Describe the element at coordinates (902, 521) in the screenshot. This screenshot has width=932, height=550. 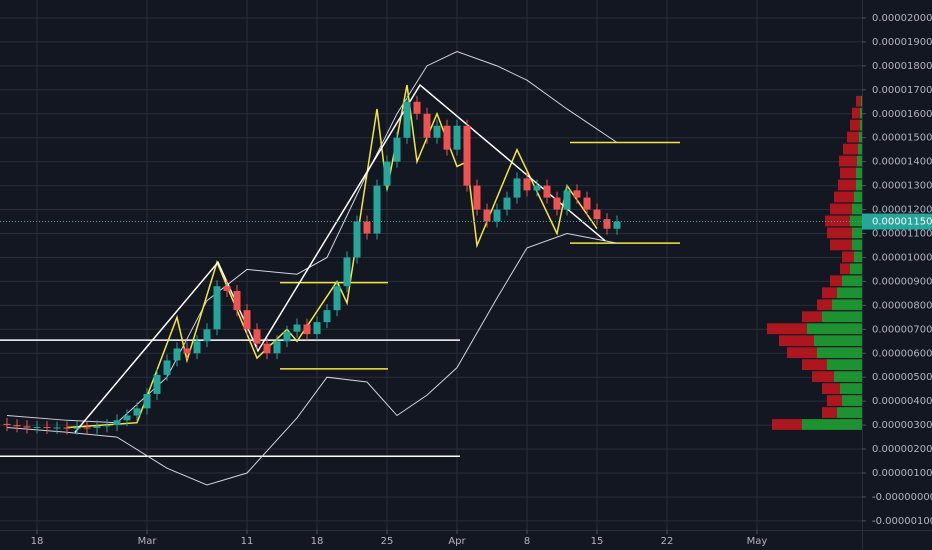
I see `y-tick-label: -0.00000100` at that location.